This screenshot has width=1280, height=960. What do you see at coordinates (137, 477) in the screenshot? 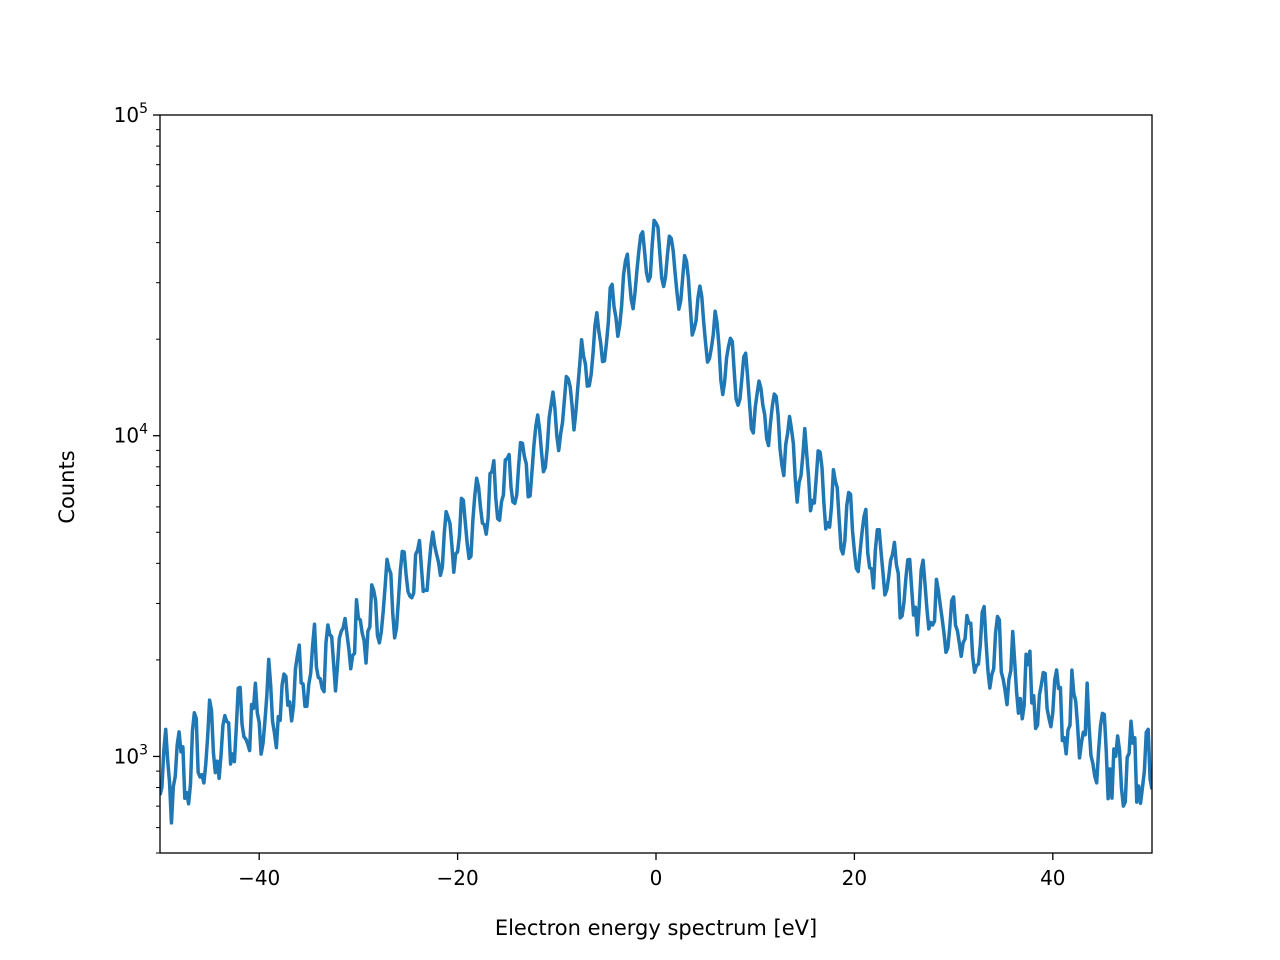
I see `y-axis: 10³ 10⁴ 10⁵` at bounding box center [137, 477].